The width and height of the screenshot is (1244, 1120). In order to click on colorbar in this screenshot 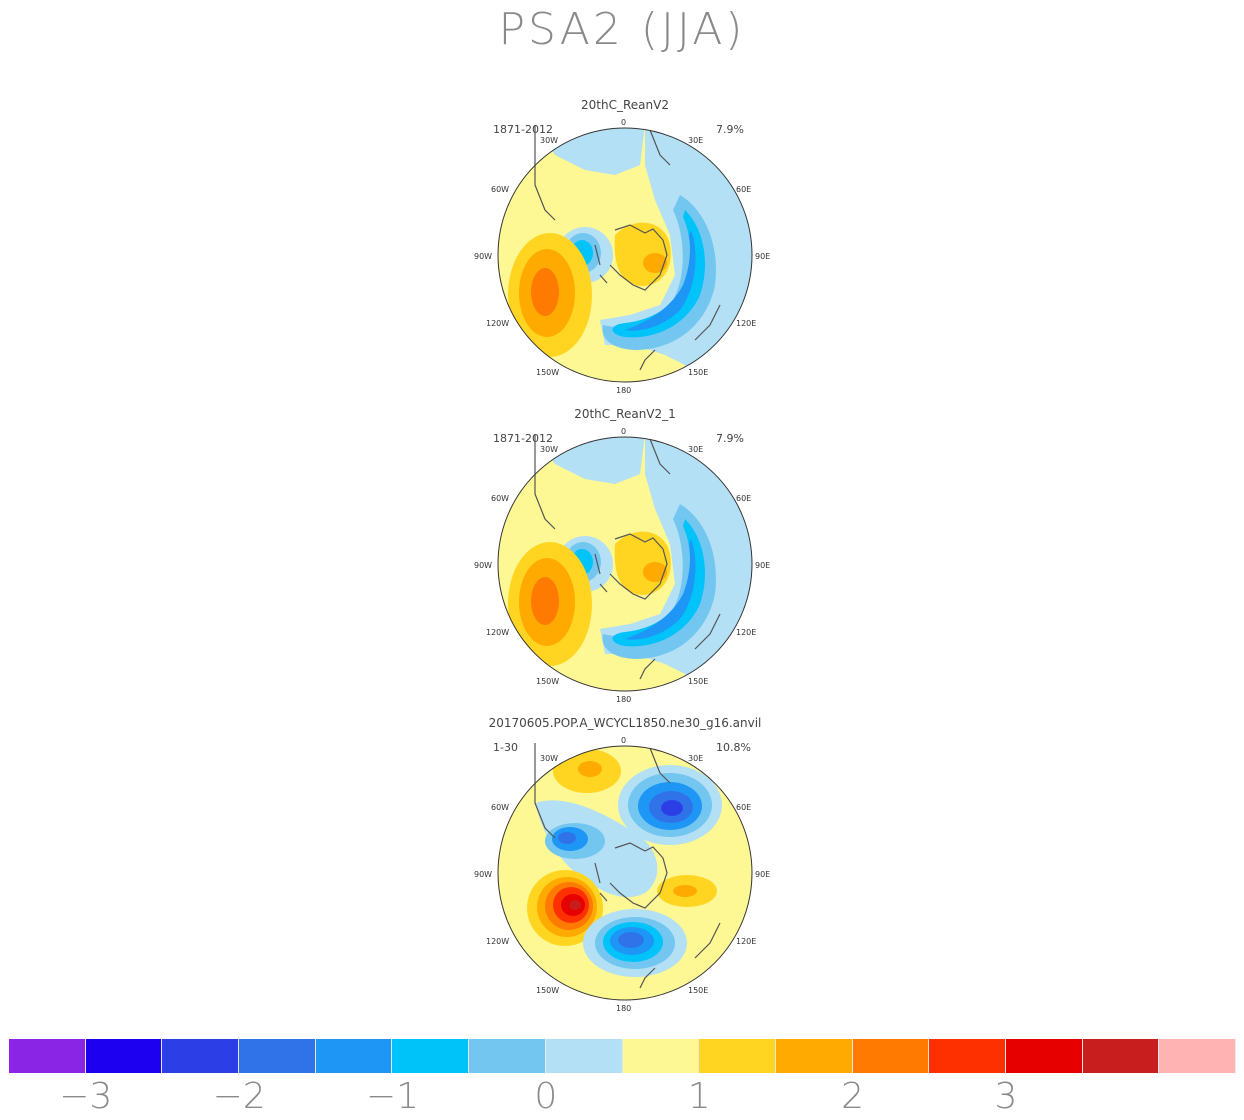, I will do `click(622, 1056)`.